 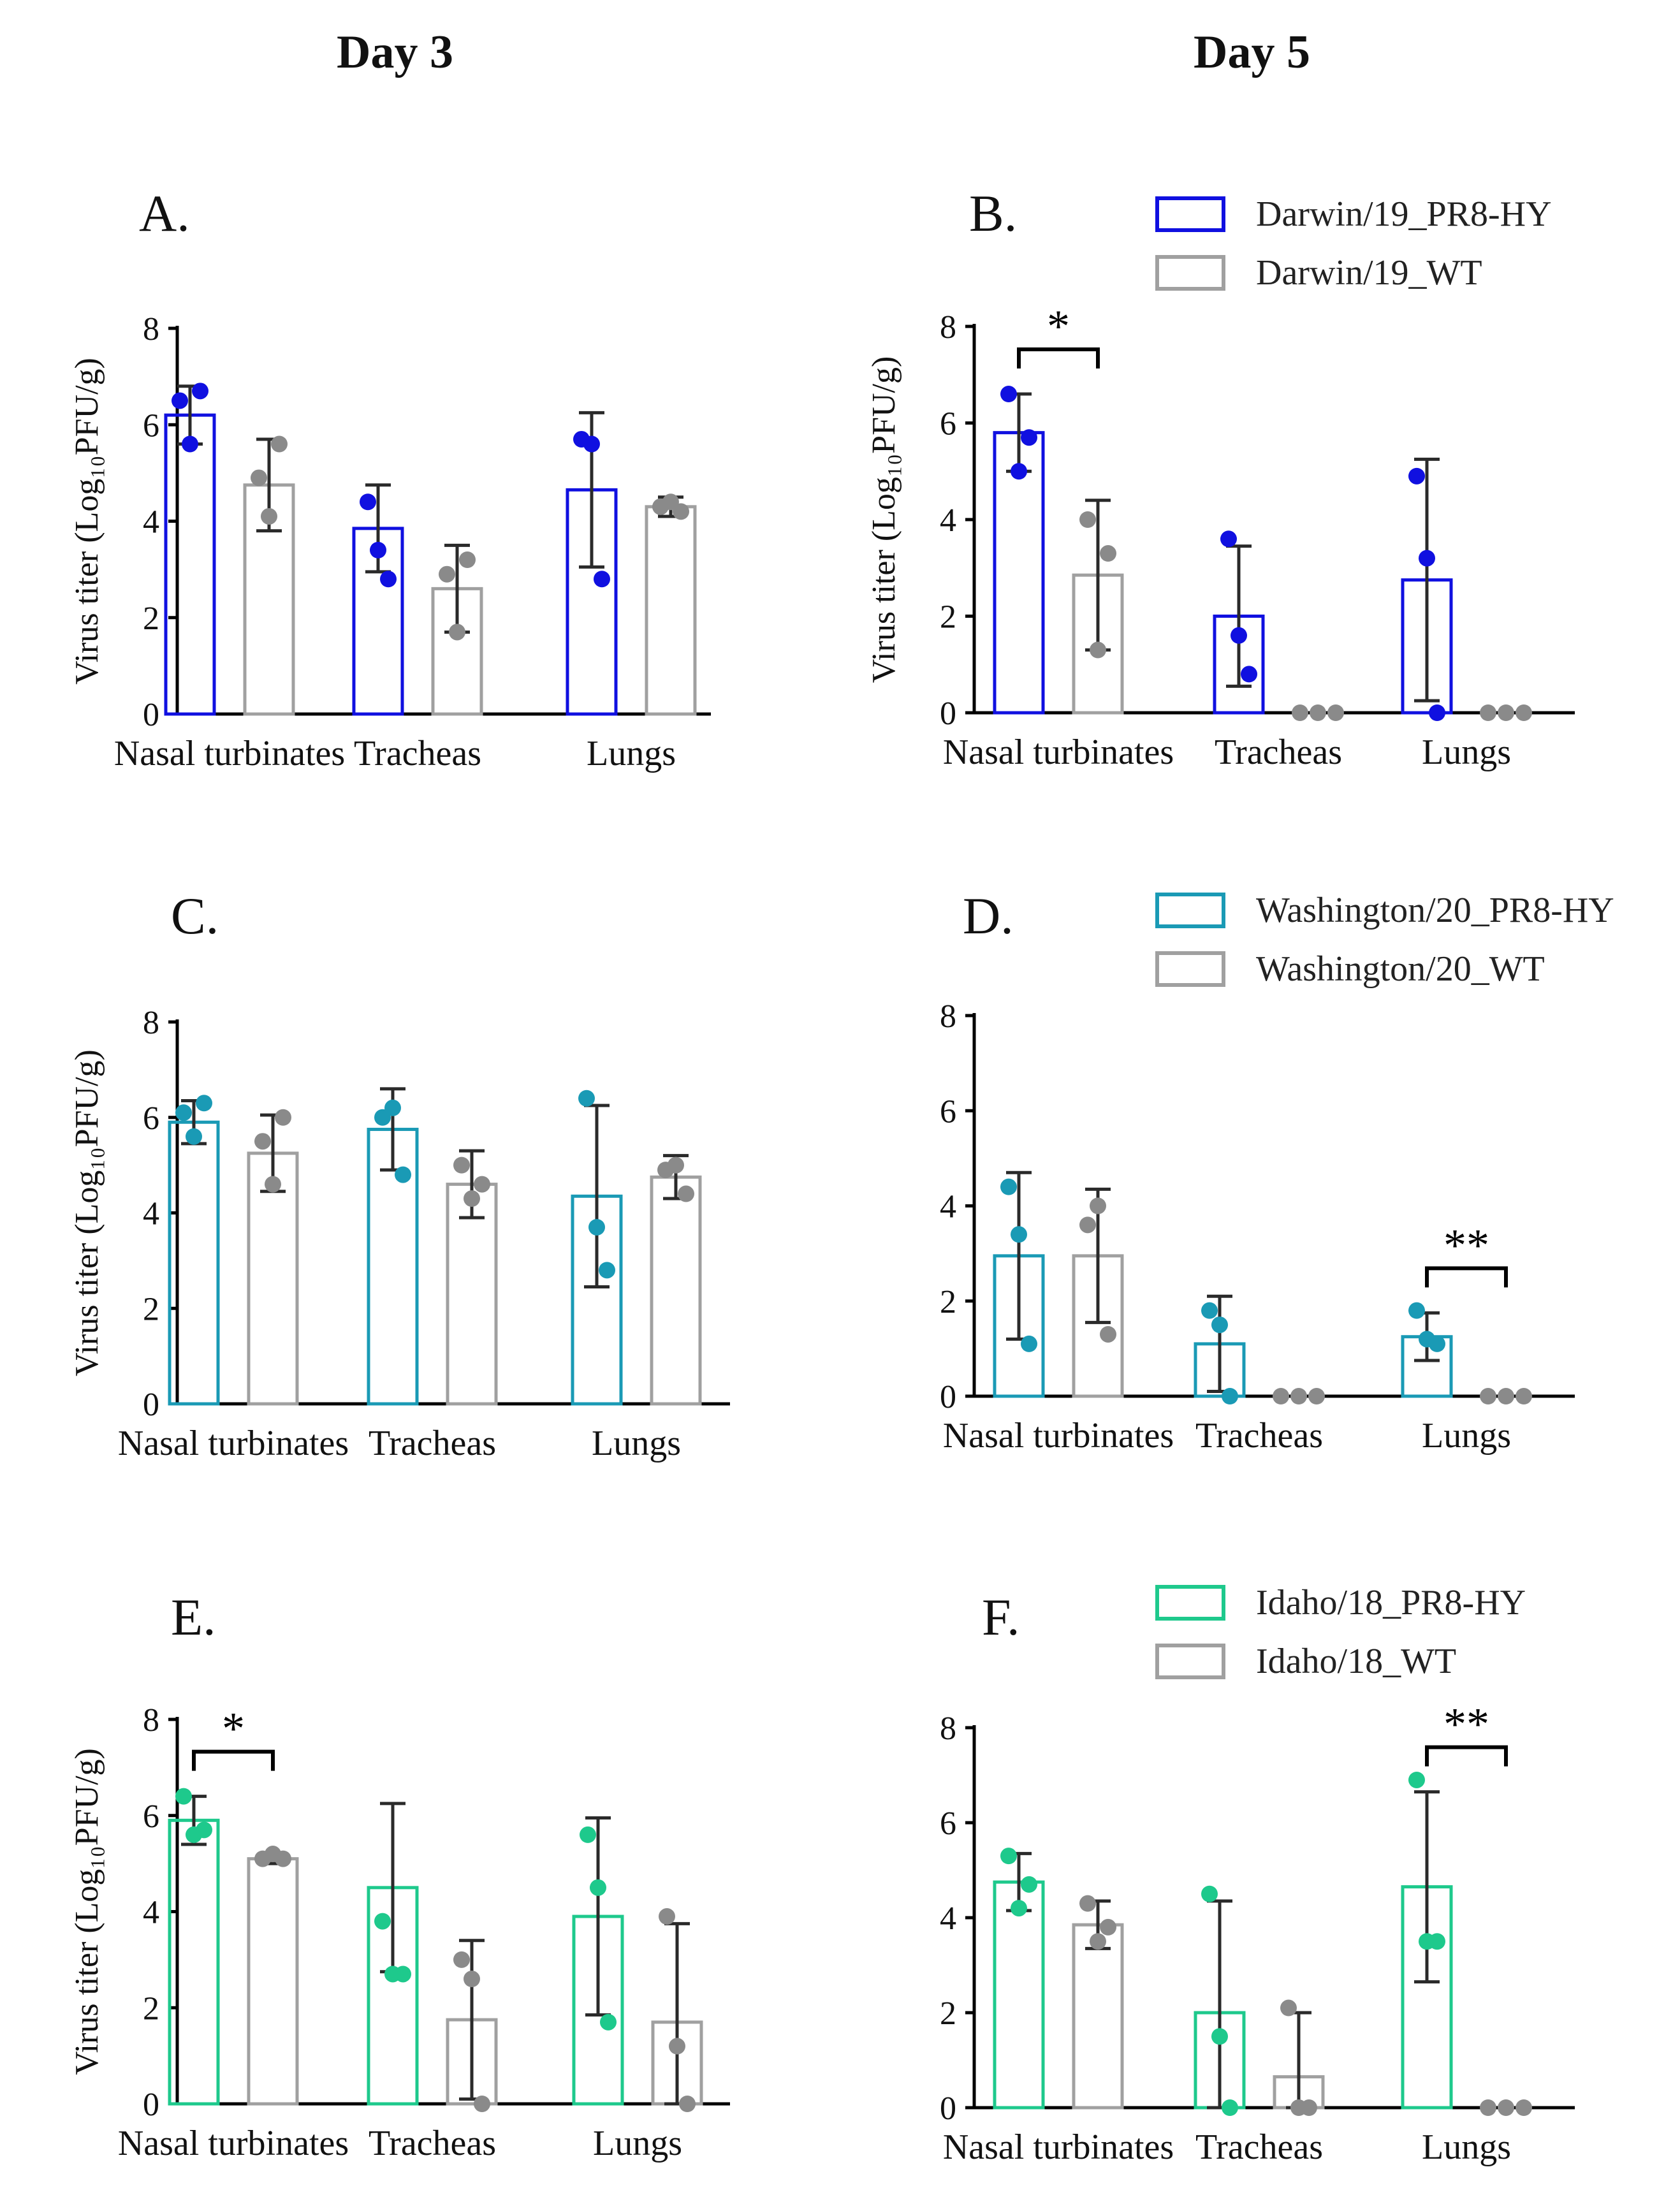 What do you see at coordinates (1257, 1227) in the screenshot?
I see `panel-d: 0 2 4 6 8 Nasal turbinates Tracheas Lungs **` at bounding box center [1257, 1227].